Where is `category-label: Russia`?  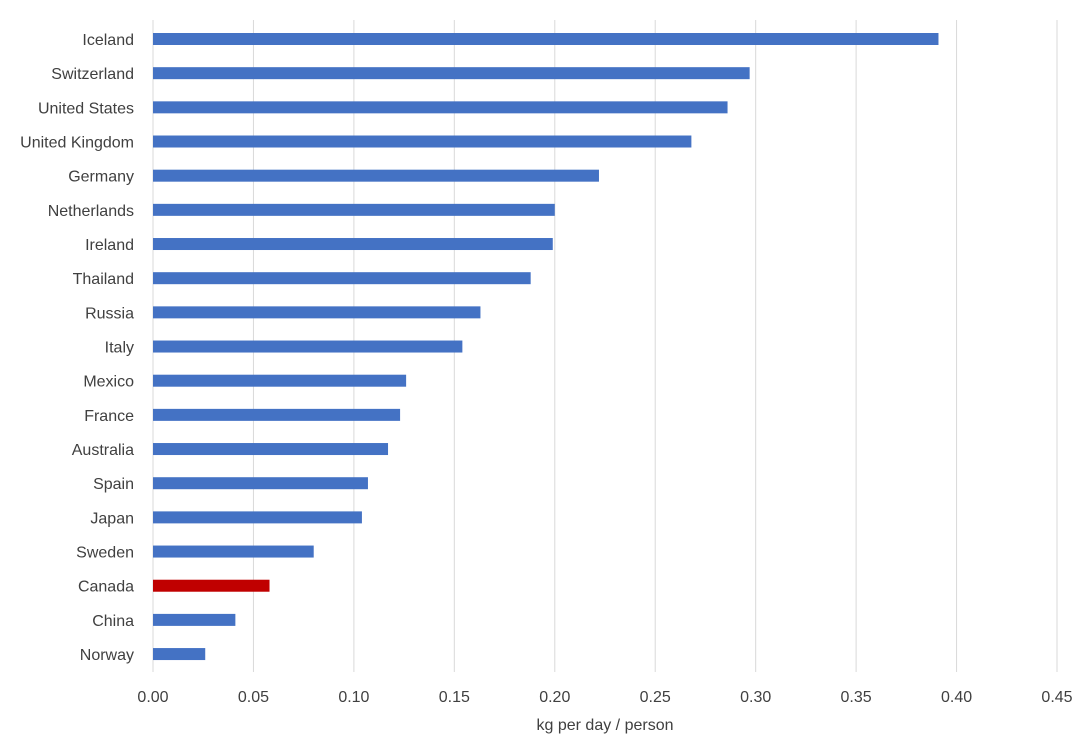
category-label: Russia is located at coordinates (109, 313).